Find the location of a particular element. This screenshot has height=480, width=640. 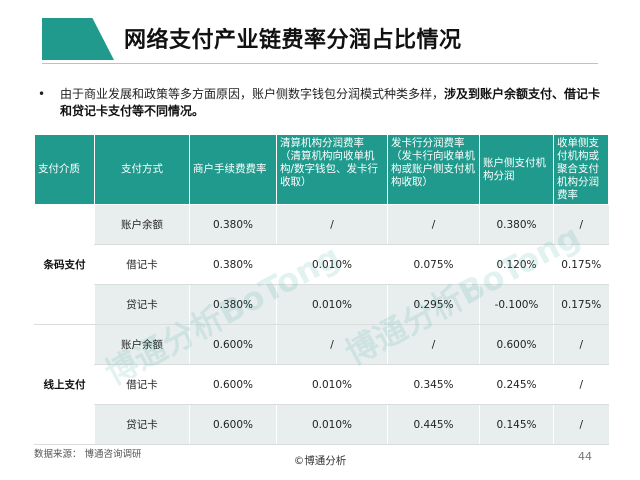

issuer-share-cell: 0.075% is located at coordinates (433, 264).